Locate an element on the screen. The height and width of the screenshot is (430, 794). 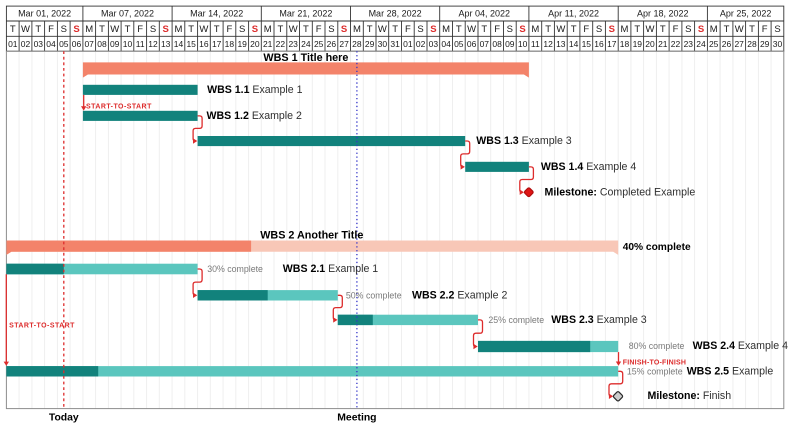
svg-text: 40% complete is located at coordinates (657, 247).